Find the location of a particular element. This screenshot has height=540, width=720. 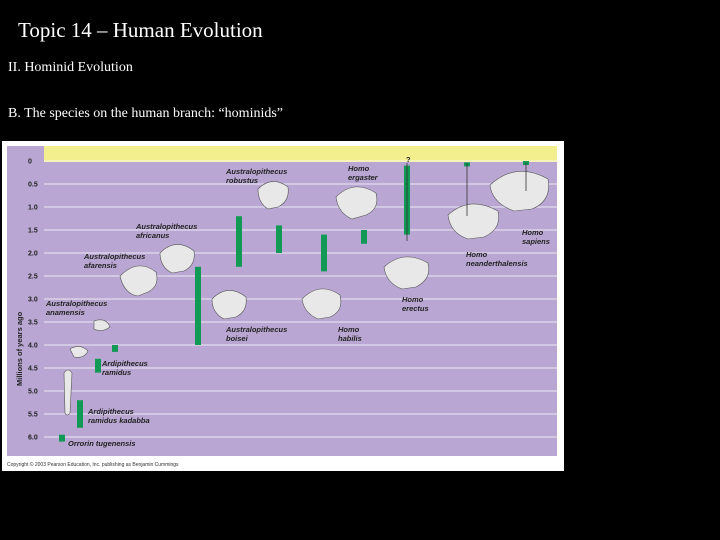

tick-label: 6.0 is located at coordinates (33, 438).